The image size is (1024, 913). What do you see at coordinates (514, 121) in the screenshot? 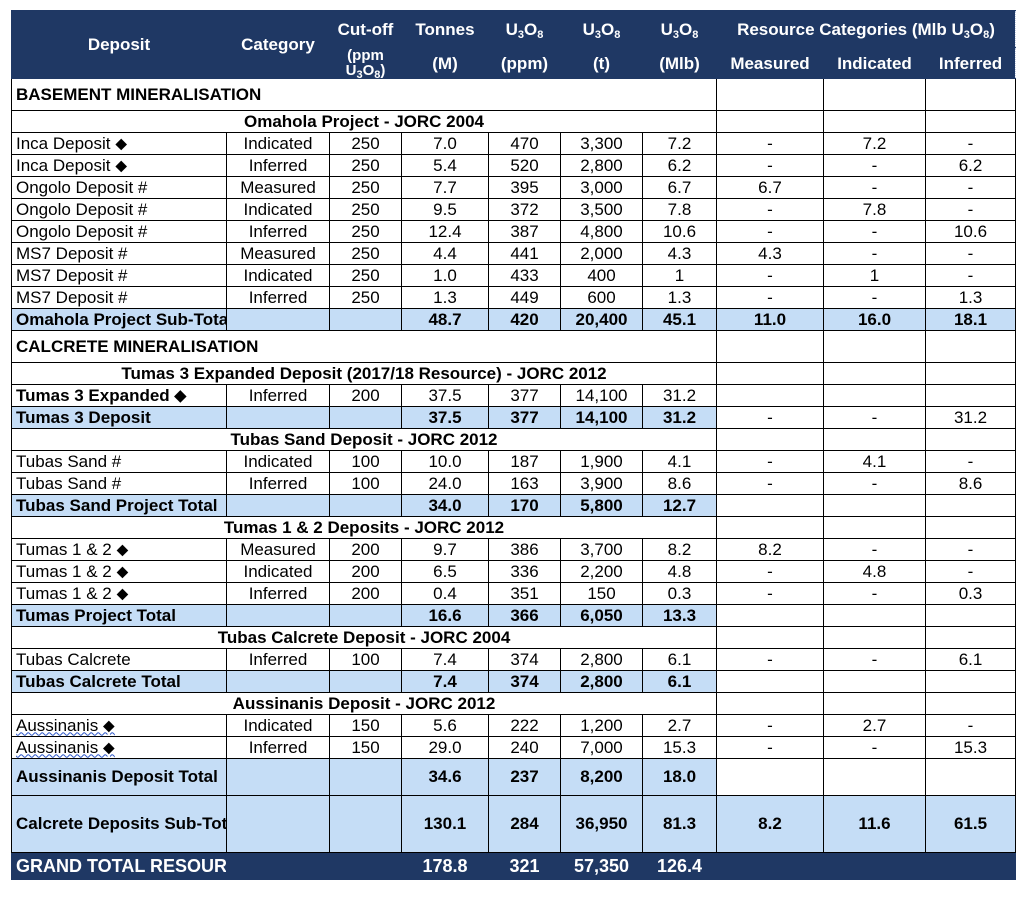
I see `project-title-row: Omahola Project - JORC 2004` at bounding box center [514, 121].